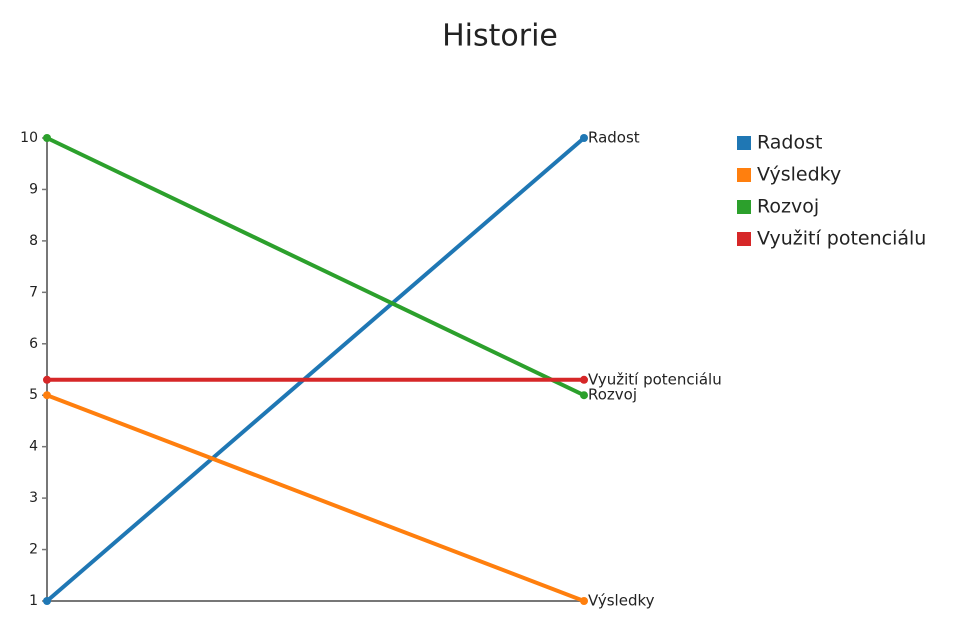 The width and height of the screenshot is (958, 642). Describe the element at coordinates (33, 344) in the screenshot. I see `y-tick-label: 6` at that location.